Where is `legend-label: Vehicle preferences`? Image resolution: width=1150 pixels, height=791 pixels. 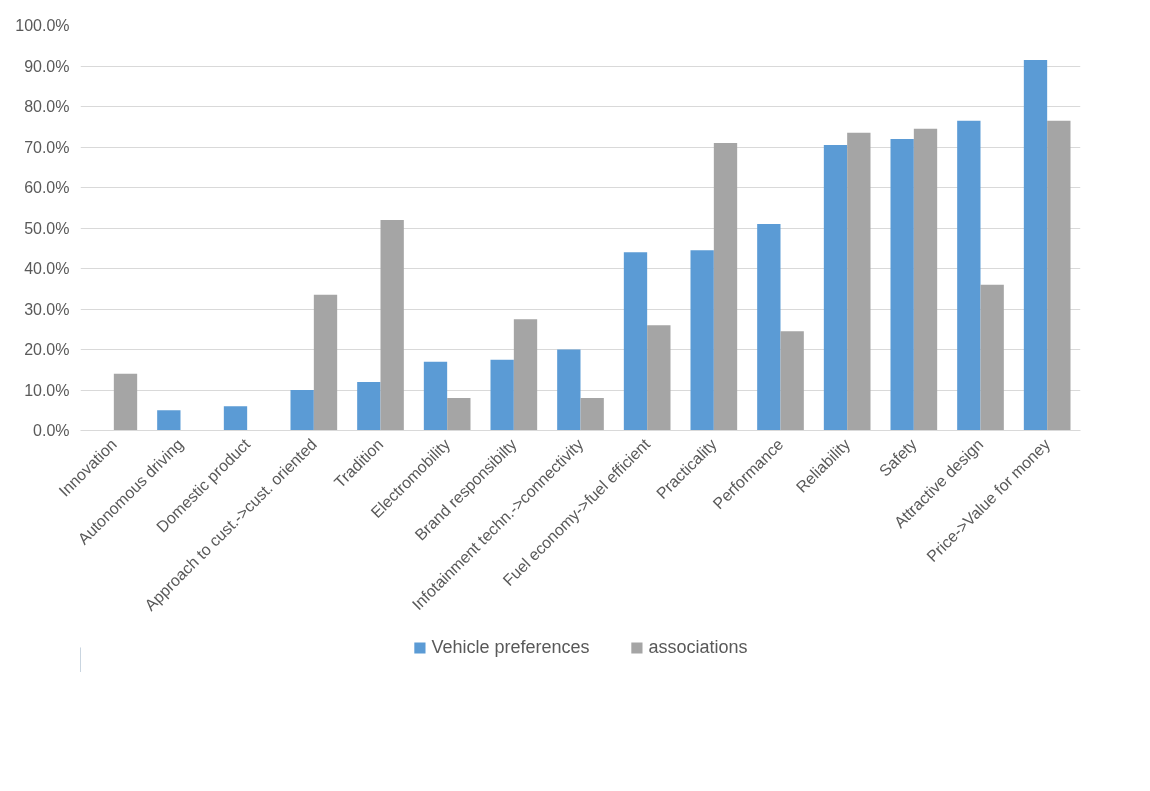
legend-label: Vehicle preferences is located at coordinates (510, 647).